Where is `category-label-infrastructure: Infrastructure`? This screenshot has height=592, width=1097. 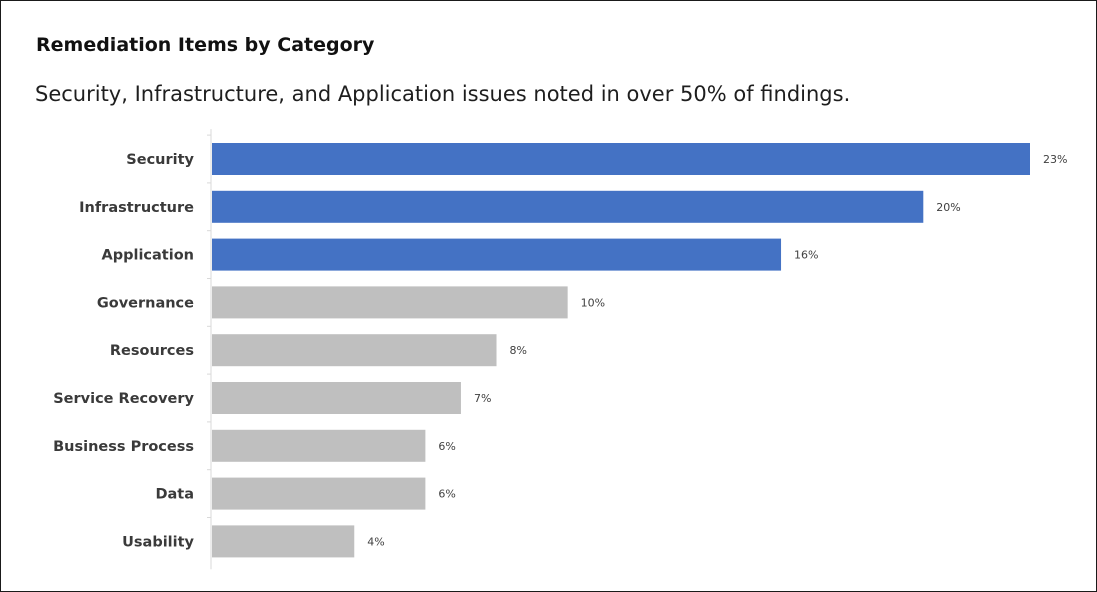
category-label-infrastructure: Infrastructure is located at coordinates (136, 208).